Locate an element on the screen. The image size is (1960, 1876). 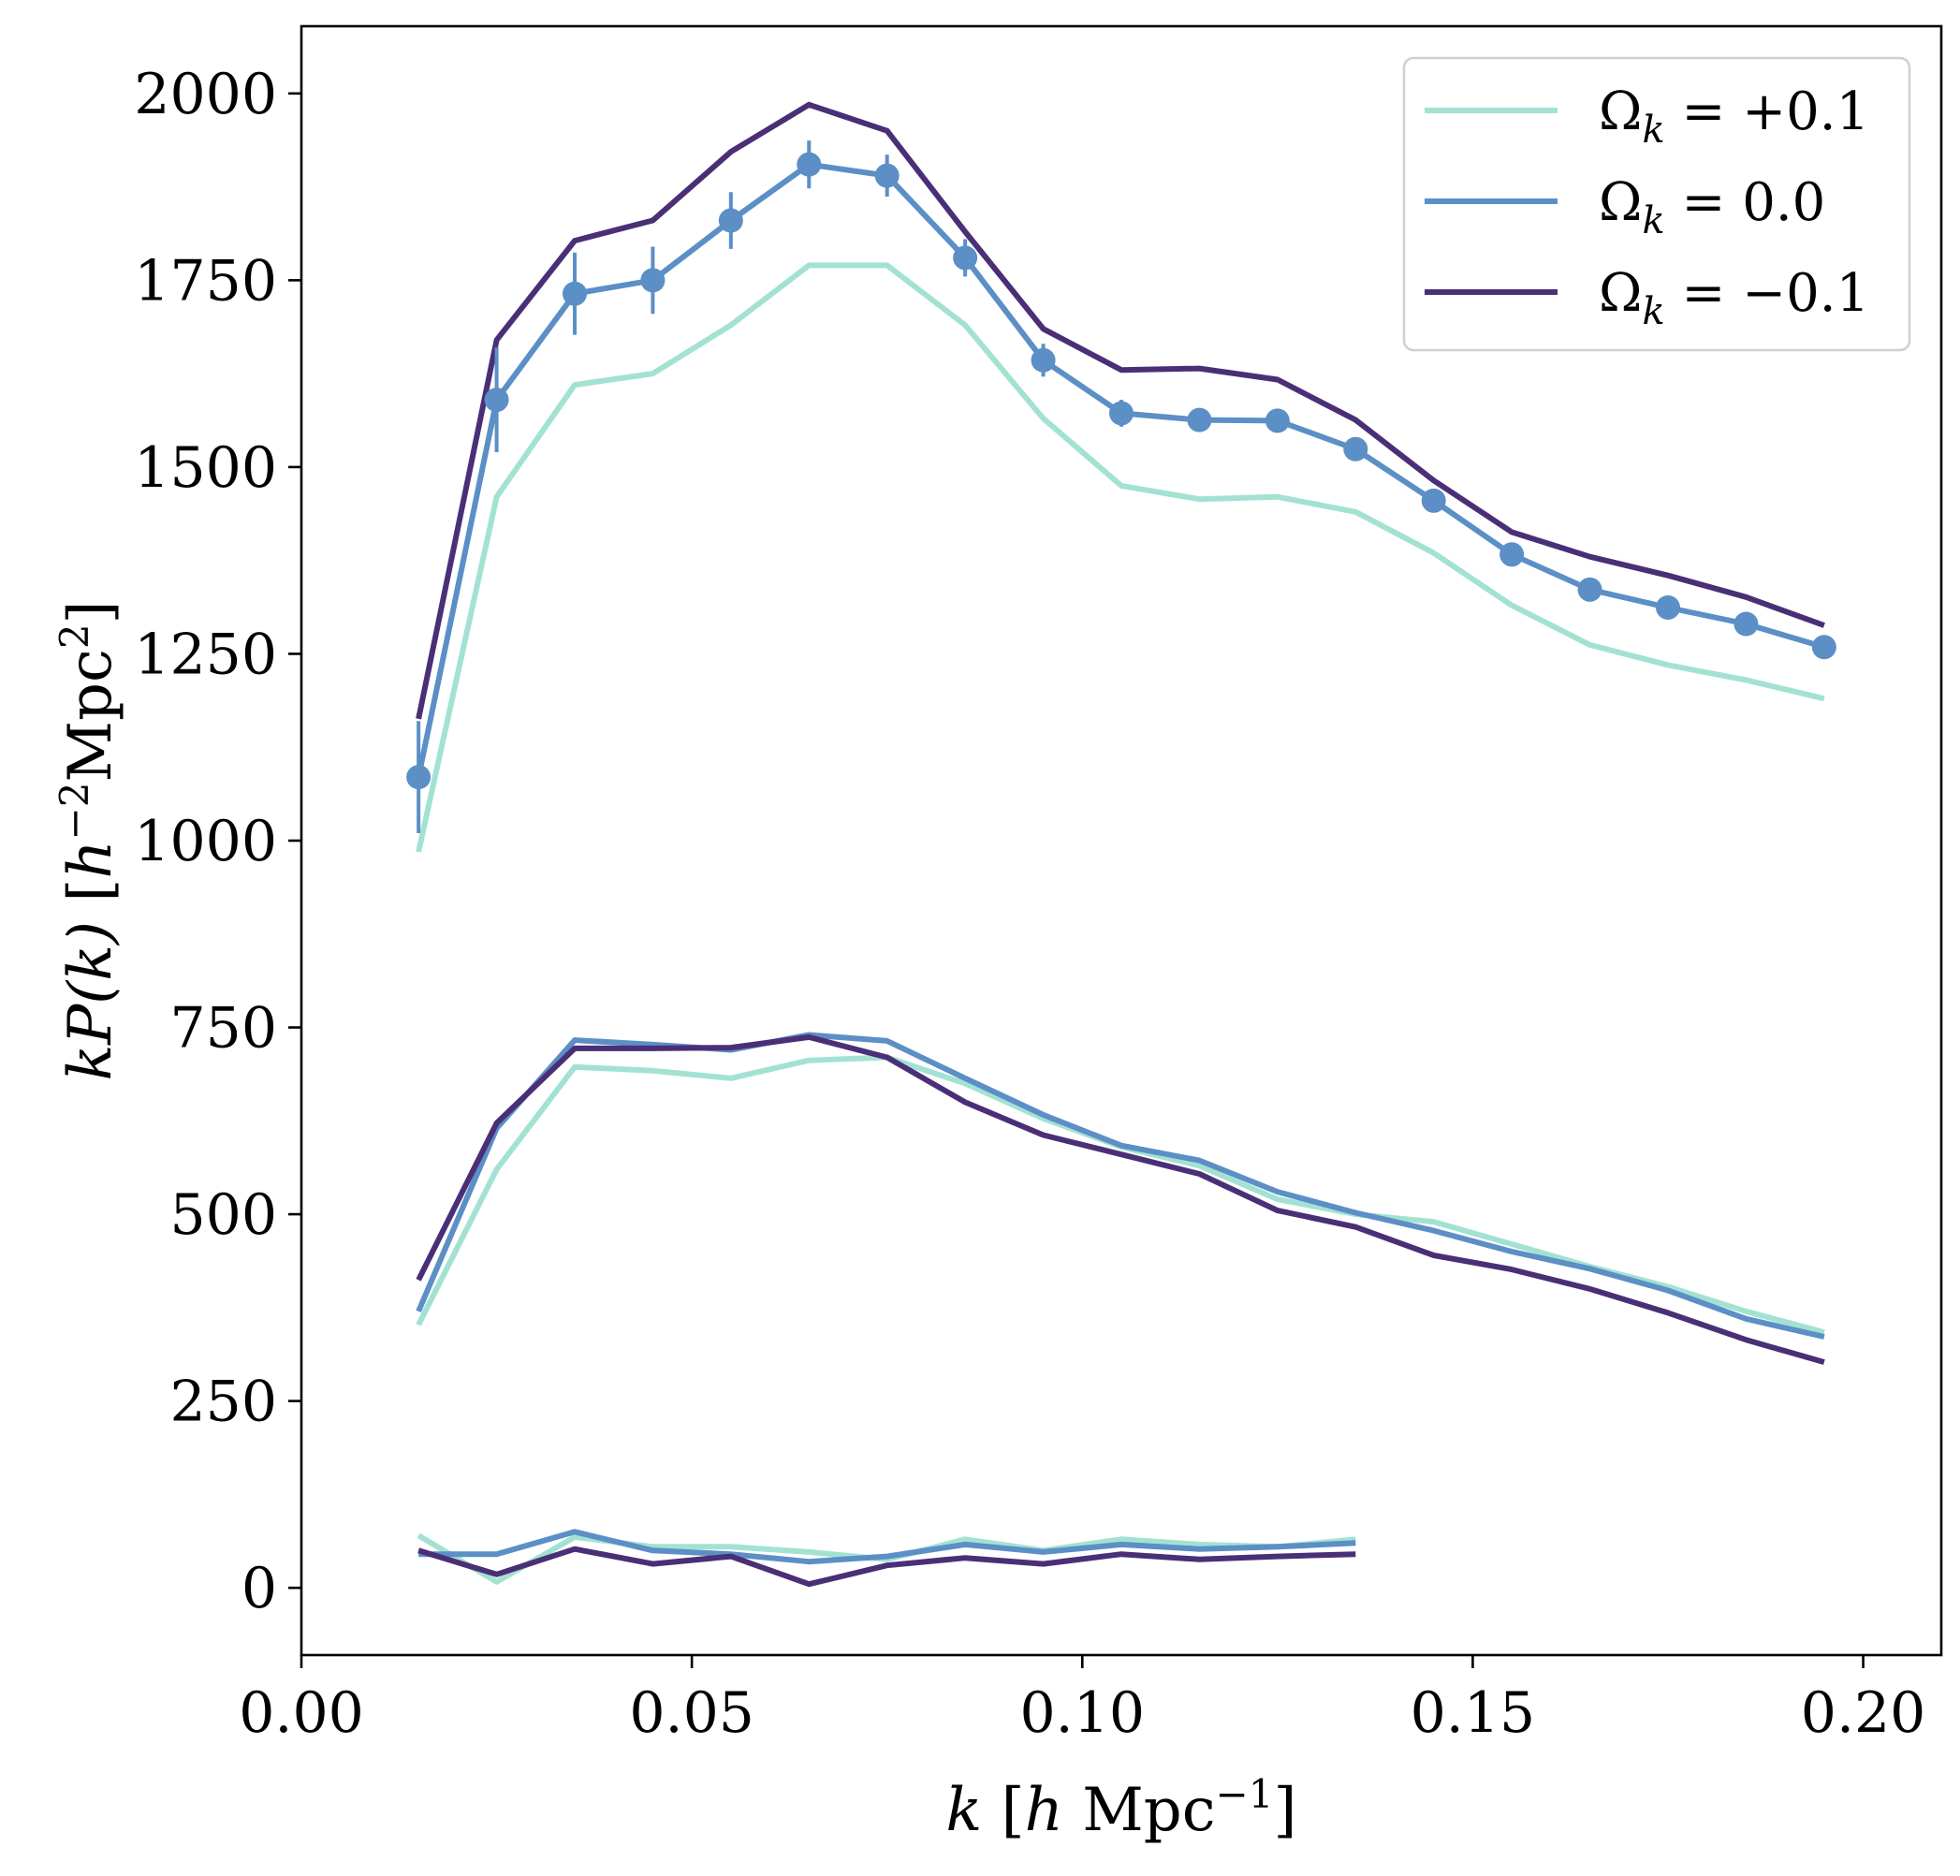
x-tick-label-1: 0.05 is located at coordinates (691, 1713).